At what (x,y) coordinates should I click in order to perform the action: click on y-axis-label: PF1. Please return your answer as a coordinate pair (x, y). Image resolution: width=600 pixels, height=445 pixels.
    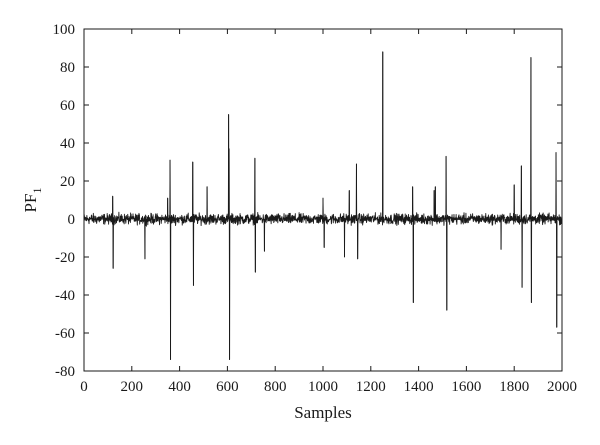
    Looking at the image, I should click on (32, 200).